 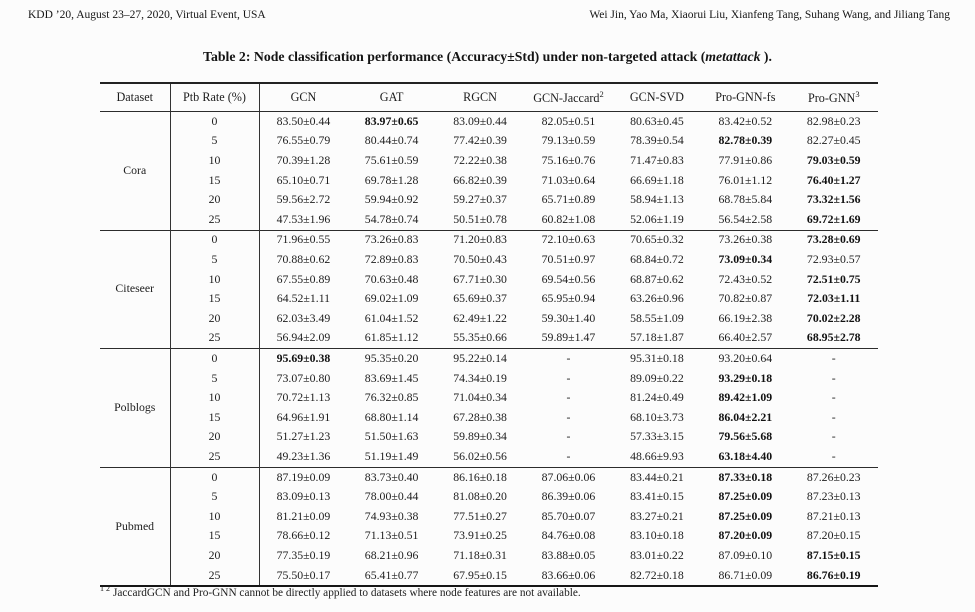 What do you see at coordinates (391, 179) in the screenshot?
I see `value-cell: 69.78±1.28` at bounding box center [391, 179].